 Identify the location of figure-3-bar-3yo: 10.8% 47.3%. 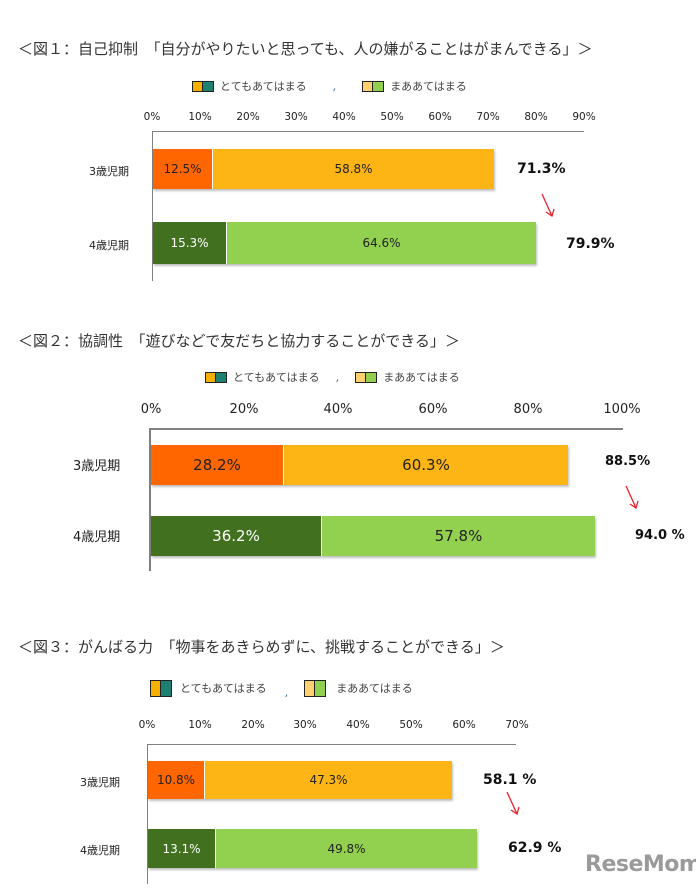
(300, 780).